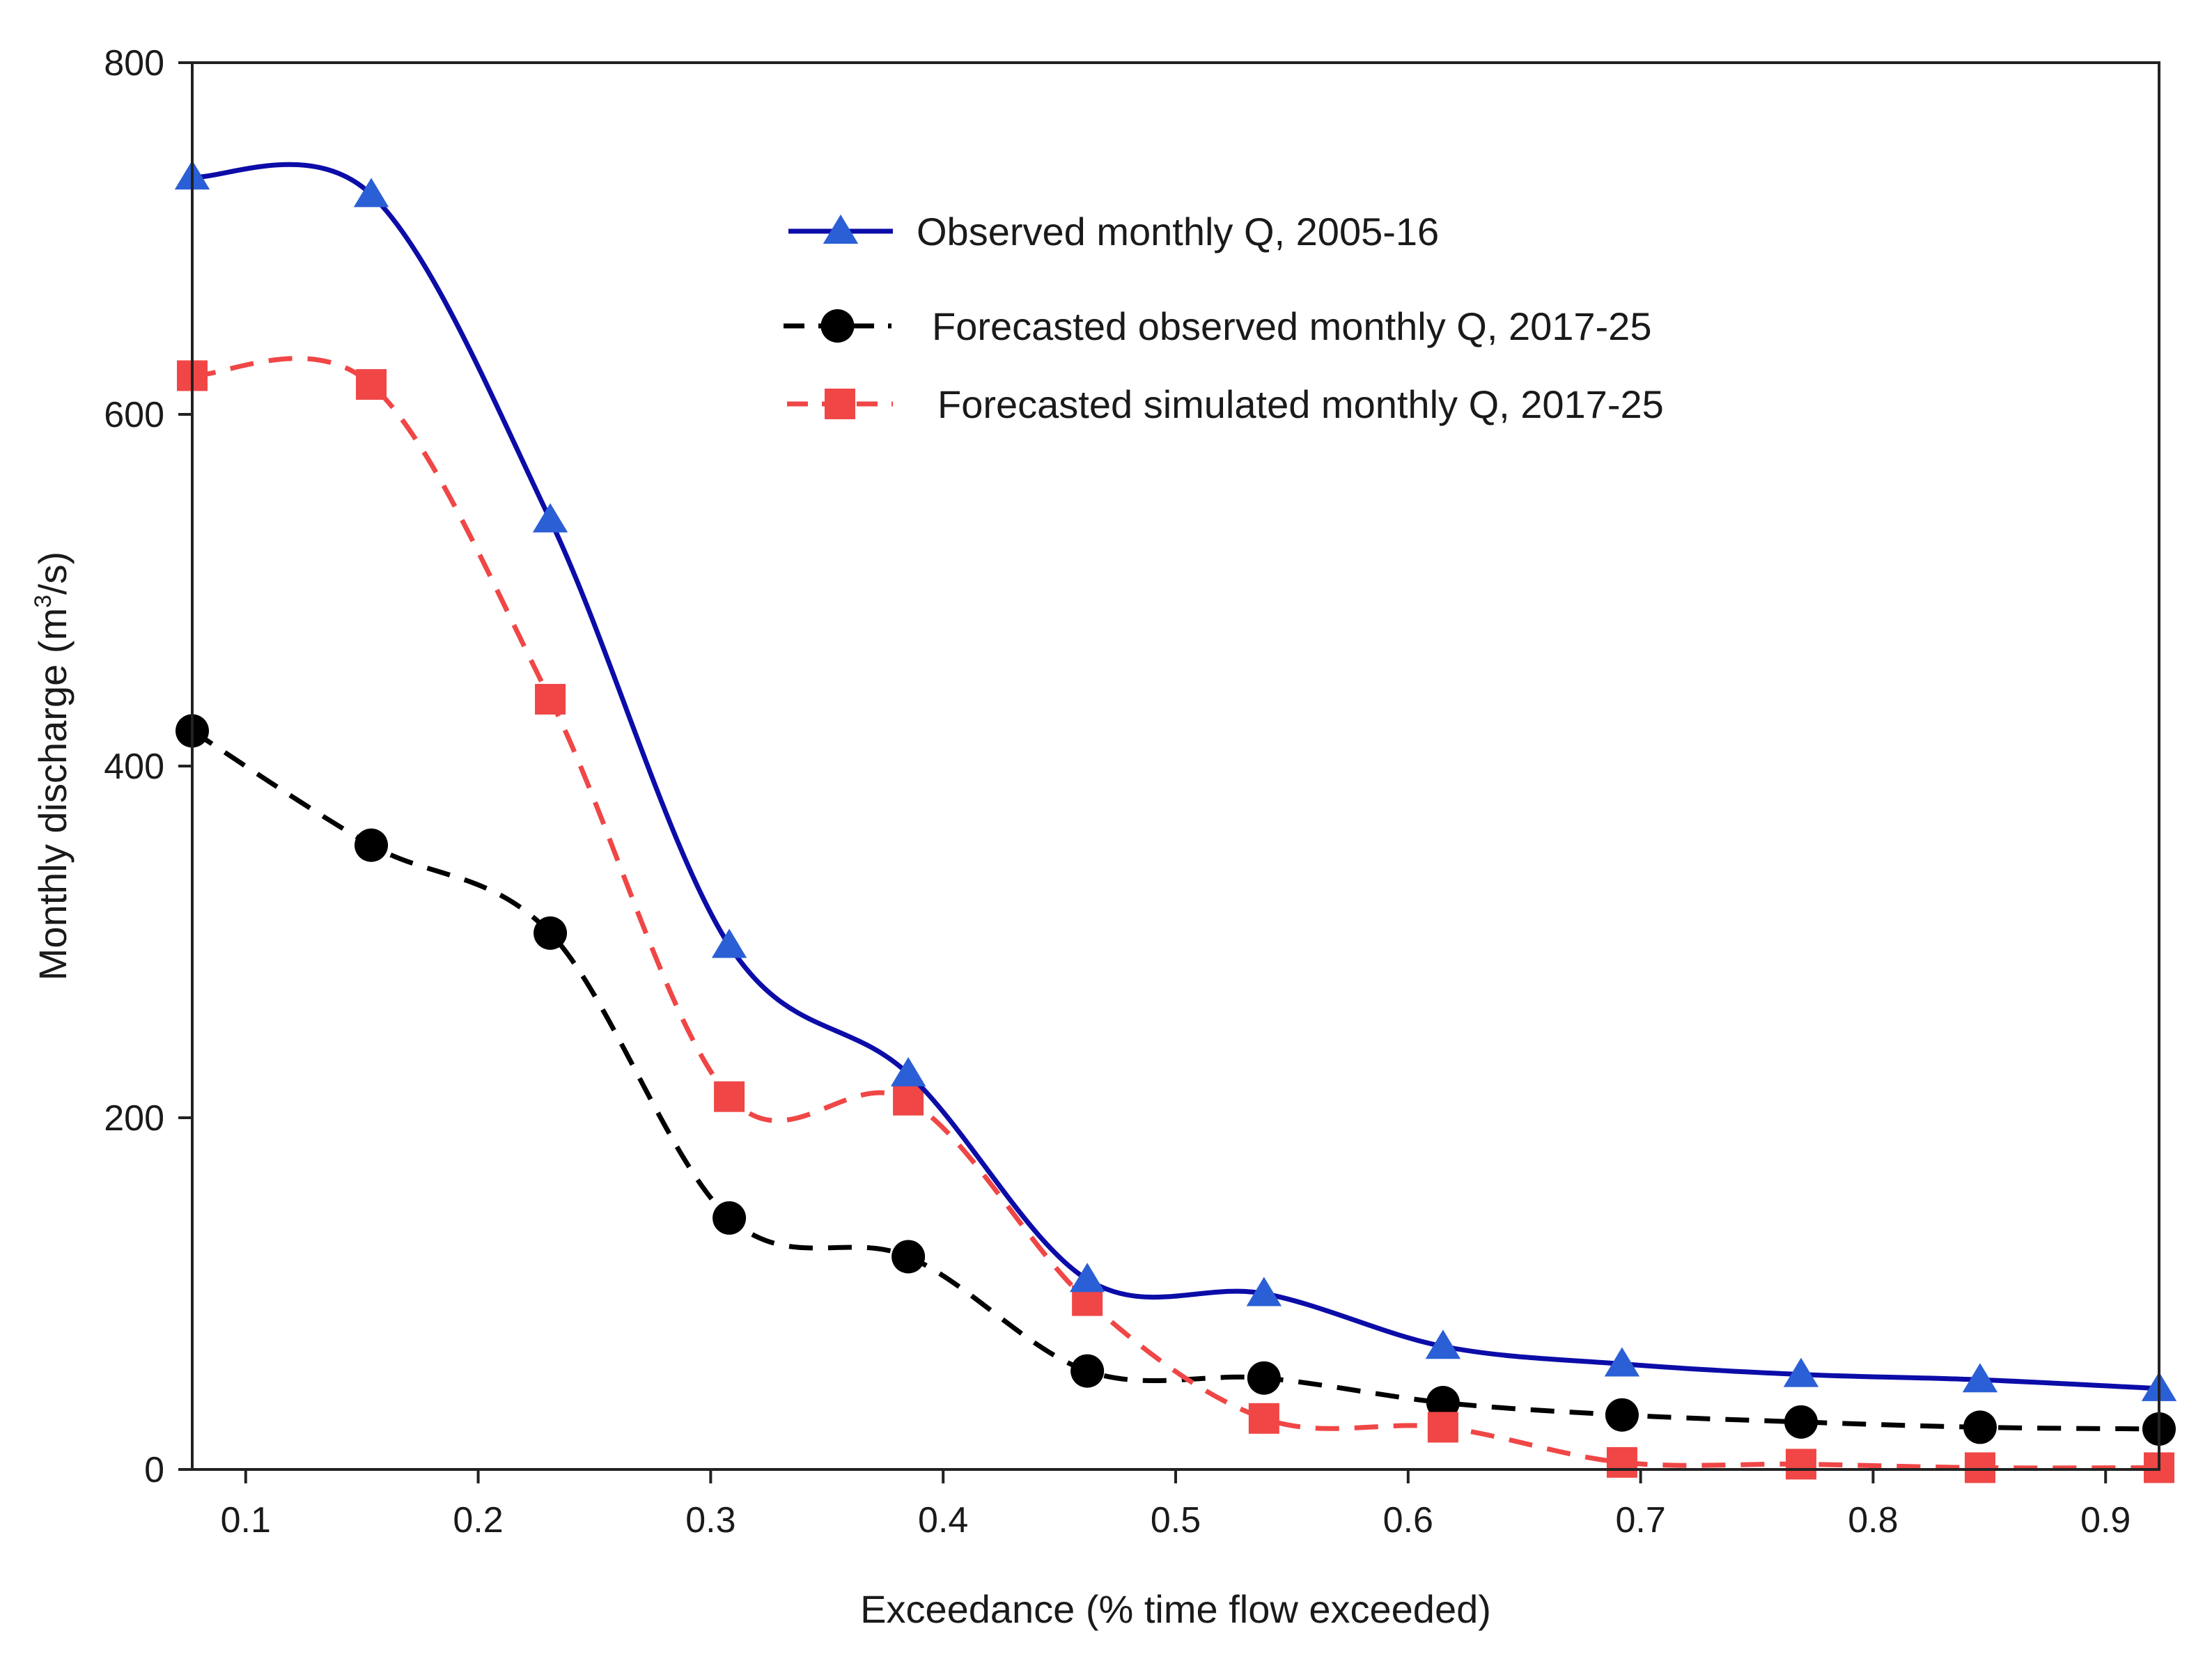  I want to click on y-tick-label: 800, so click(134, 63).